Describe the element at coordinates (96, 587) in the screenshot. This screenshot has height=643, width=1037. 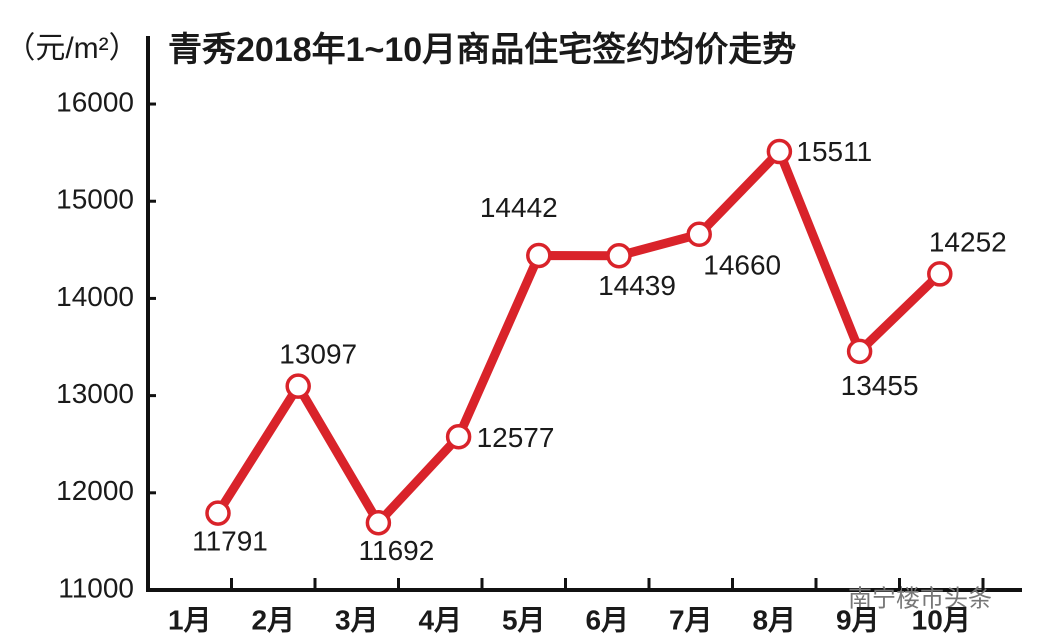
I see `y-tick-label: 11000` at that location.